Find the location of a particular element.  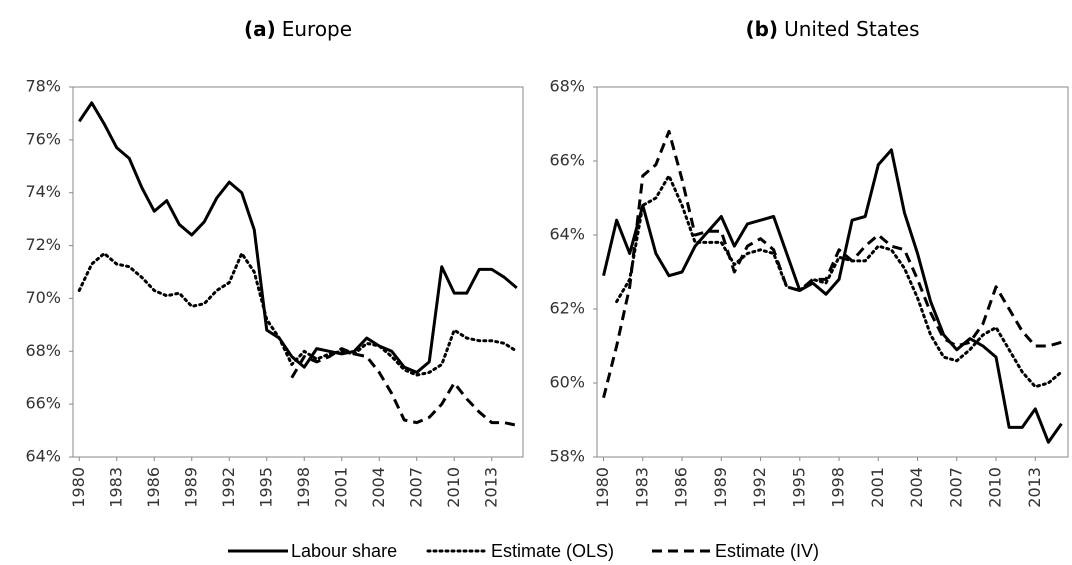

title-text: United States is located at coordinates (851, 29).